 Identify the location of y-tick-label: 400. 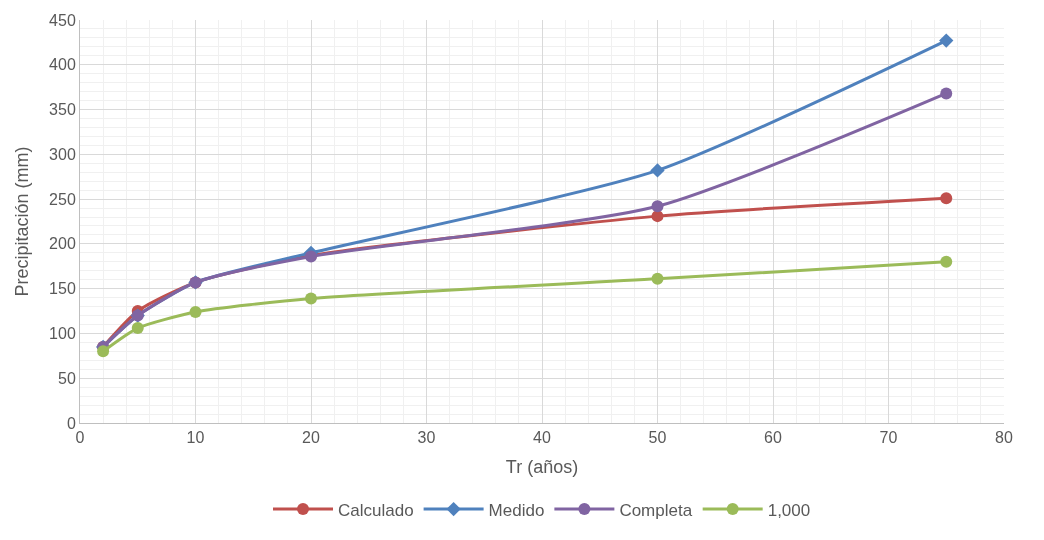
(62, 65).